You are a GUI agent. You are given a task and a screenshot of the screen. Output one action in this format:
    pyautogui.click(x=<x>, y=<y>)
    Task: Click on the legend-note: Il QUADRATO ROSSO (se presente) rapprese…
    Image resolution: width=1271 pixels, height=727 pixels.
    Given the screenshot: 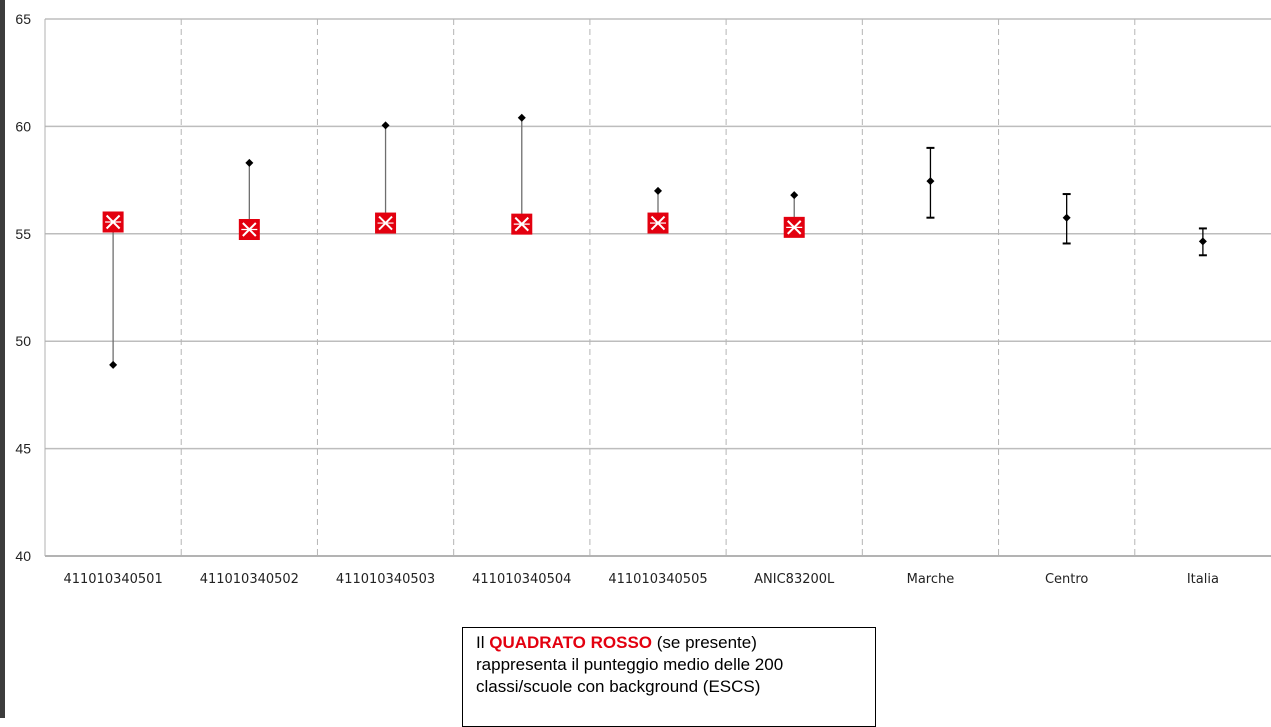 What is the action you would take?
    pyautogui.click(x=669, y=677)
    